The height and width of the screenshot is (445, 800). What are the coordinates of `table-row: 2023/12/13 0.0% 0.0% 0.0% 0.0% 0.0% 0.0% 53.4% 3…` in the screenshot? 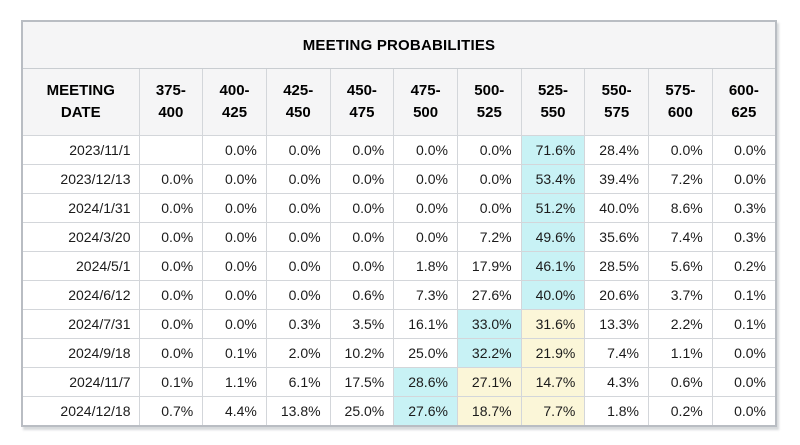 It's located at (399, 179).